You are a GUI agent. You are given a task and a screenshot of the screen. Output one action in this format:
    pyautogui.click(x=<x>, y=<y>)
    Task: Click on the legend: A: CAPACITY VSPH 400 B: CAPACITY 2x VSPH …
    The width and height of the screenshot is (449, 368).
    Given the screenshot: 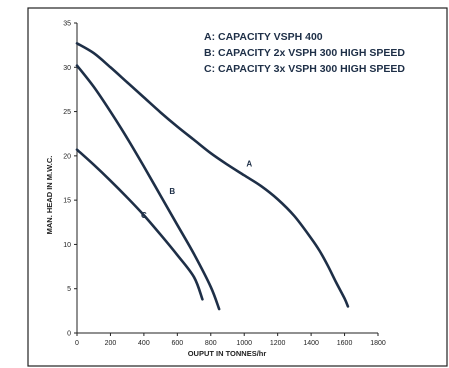 What is the action you would take?
    pyautogui.click(x=304, y=53)
    